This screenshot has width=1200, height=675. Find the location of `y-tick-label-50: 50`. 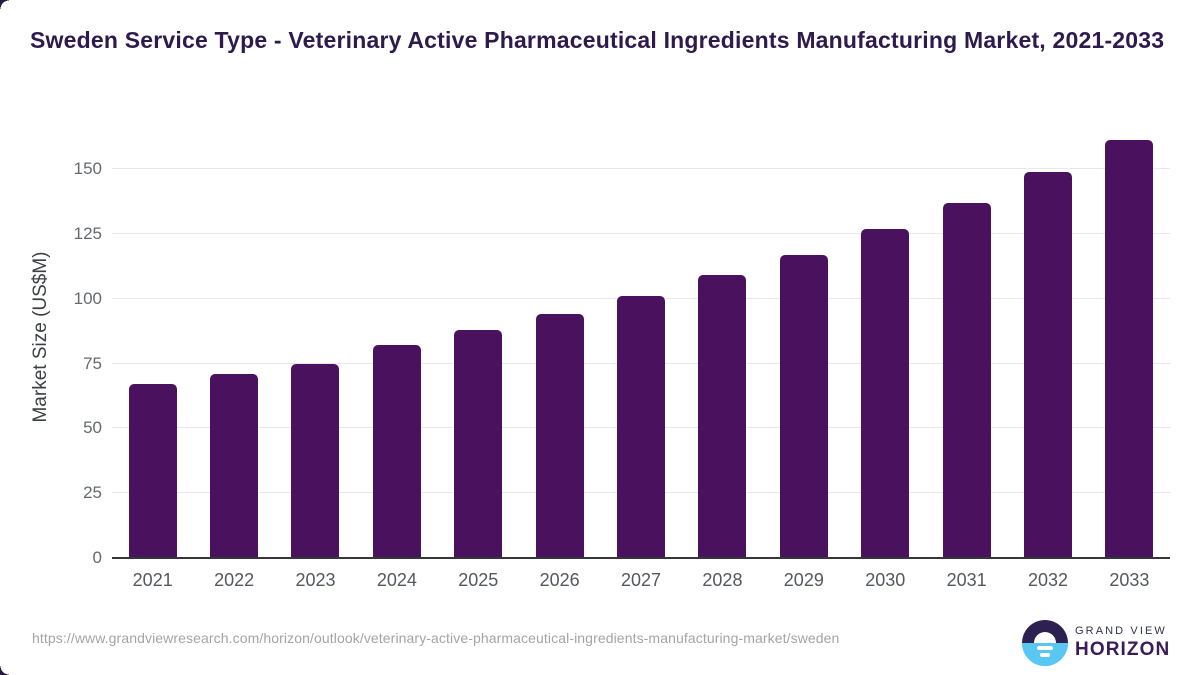

y-tick-label-50: 50 is located at coordinates (92, 428).